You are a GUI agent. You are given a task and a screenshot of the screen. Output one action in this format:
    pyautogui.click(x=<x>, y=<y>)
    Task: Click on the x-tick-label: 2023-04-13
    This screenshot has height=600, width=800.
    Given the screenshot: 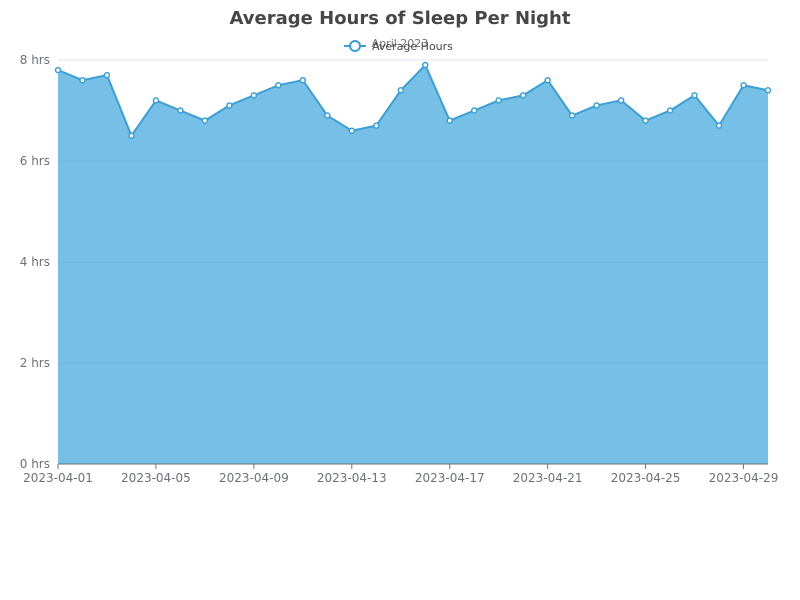 What is the action you would take?
    pyautogui.click(x=352, y=478)
    